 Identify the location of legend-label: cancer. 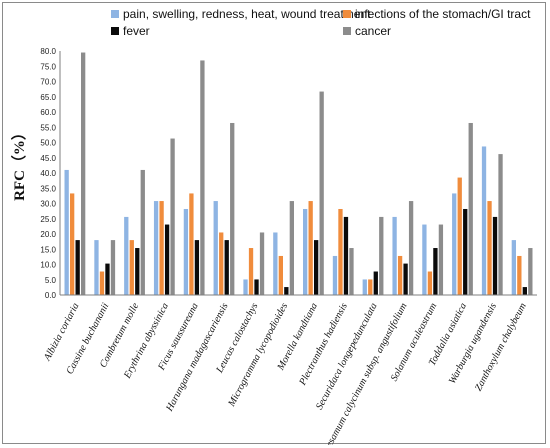
(373, 31).